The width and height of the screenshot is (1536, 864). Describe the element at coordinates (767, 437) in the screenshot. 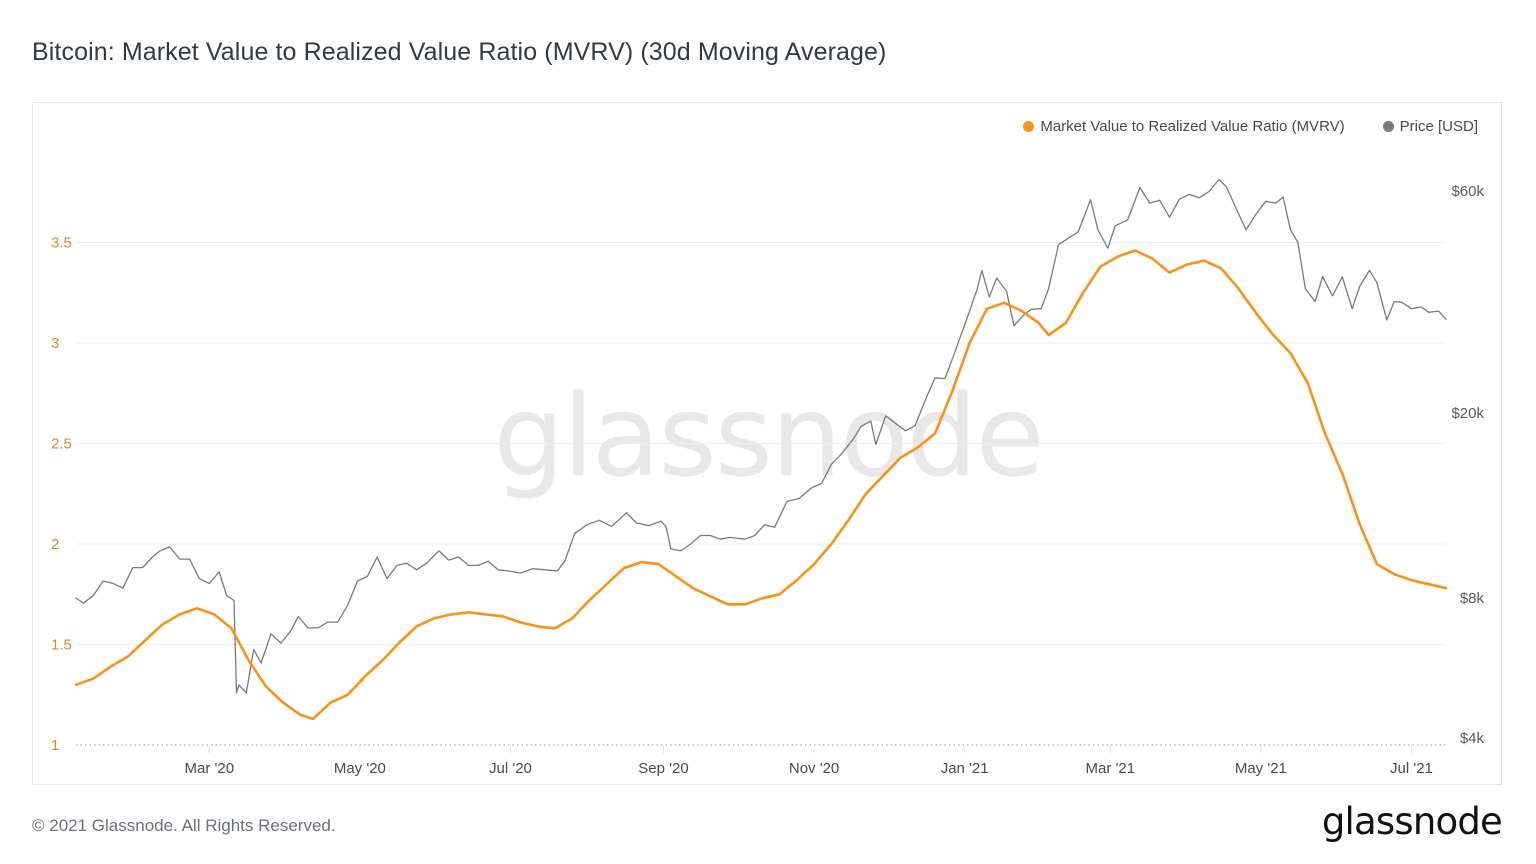

I see `watermark: glassnode` at that location.